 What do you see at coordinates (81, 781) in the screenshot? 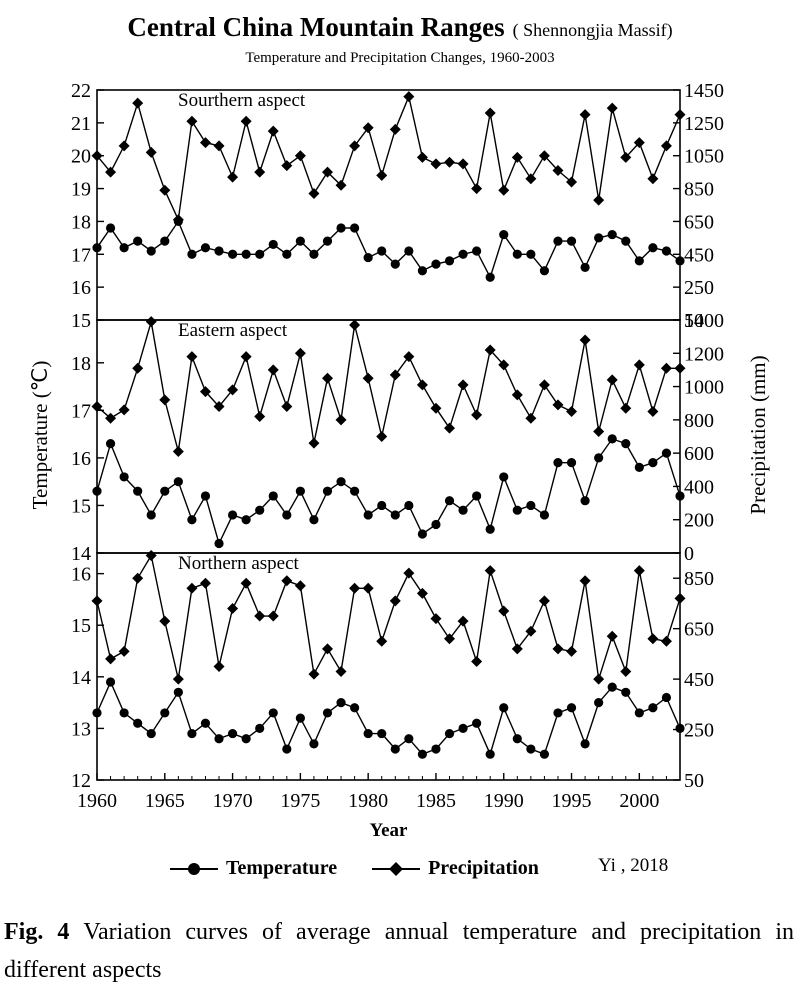
I see `left-tick-label: 12` at bounding box center [81, 781].